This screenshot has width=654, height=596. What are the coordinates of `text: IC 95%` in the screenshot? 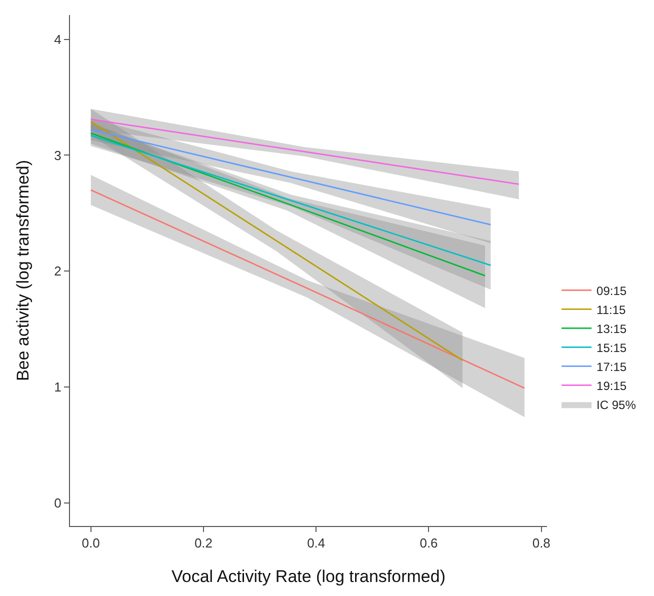 It's located at (616, 405).